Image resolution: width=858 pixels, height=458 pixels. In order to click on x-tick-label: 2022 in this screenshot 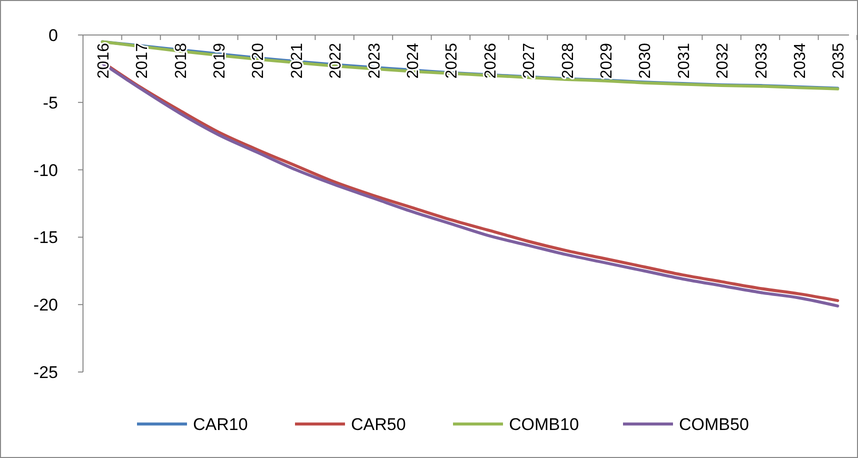, I will do `click(336, 60)`.